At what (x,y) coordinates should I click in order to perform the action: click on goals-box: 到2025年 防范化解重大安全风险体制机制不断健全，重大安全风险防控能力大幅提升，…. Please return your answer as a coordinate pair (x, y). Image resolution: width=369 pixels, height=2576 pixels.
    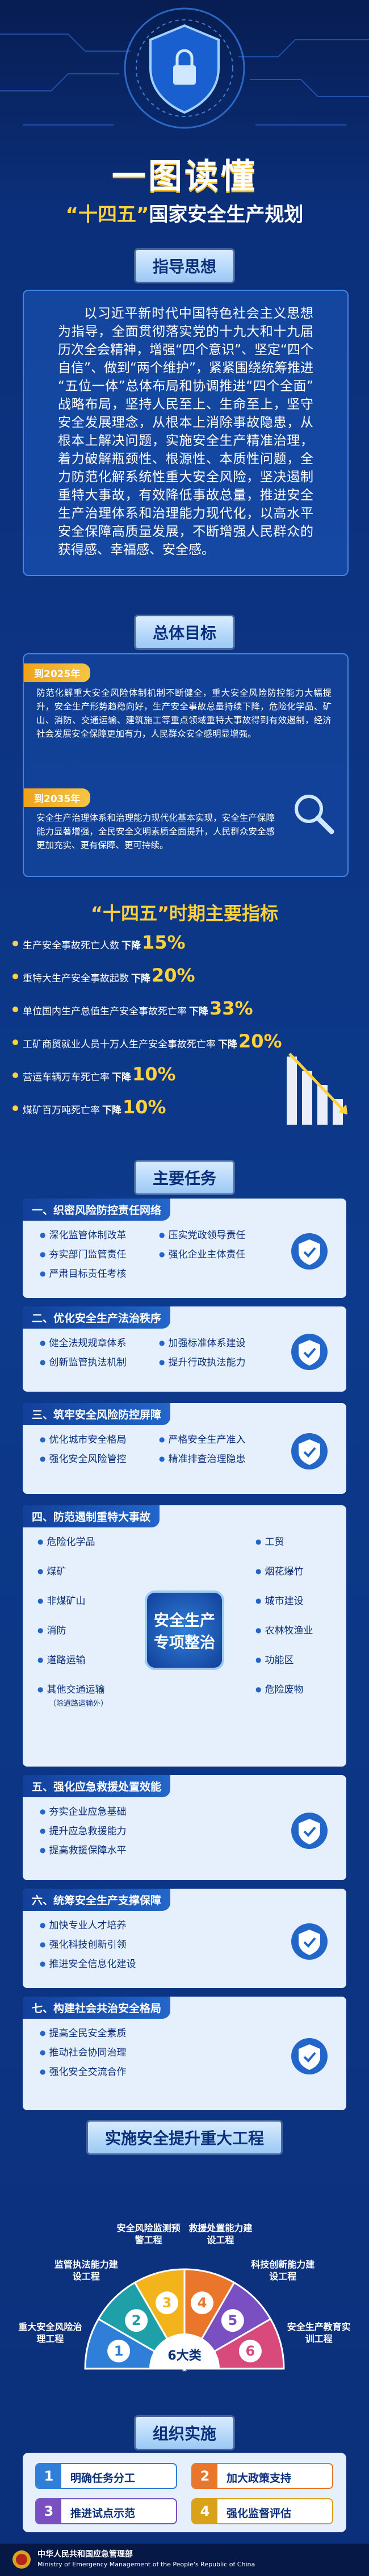
    Looking at the image, I should click on (186, 765).